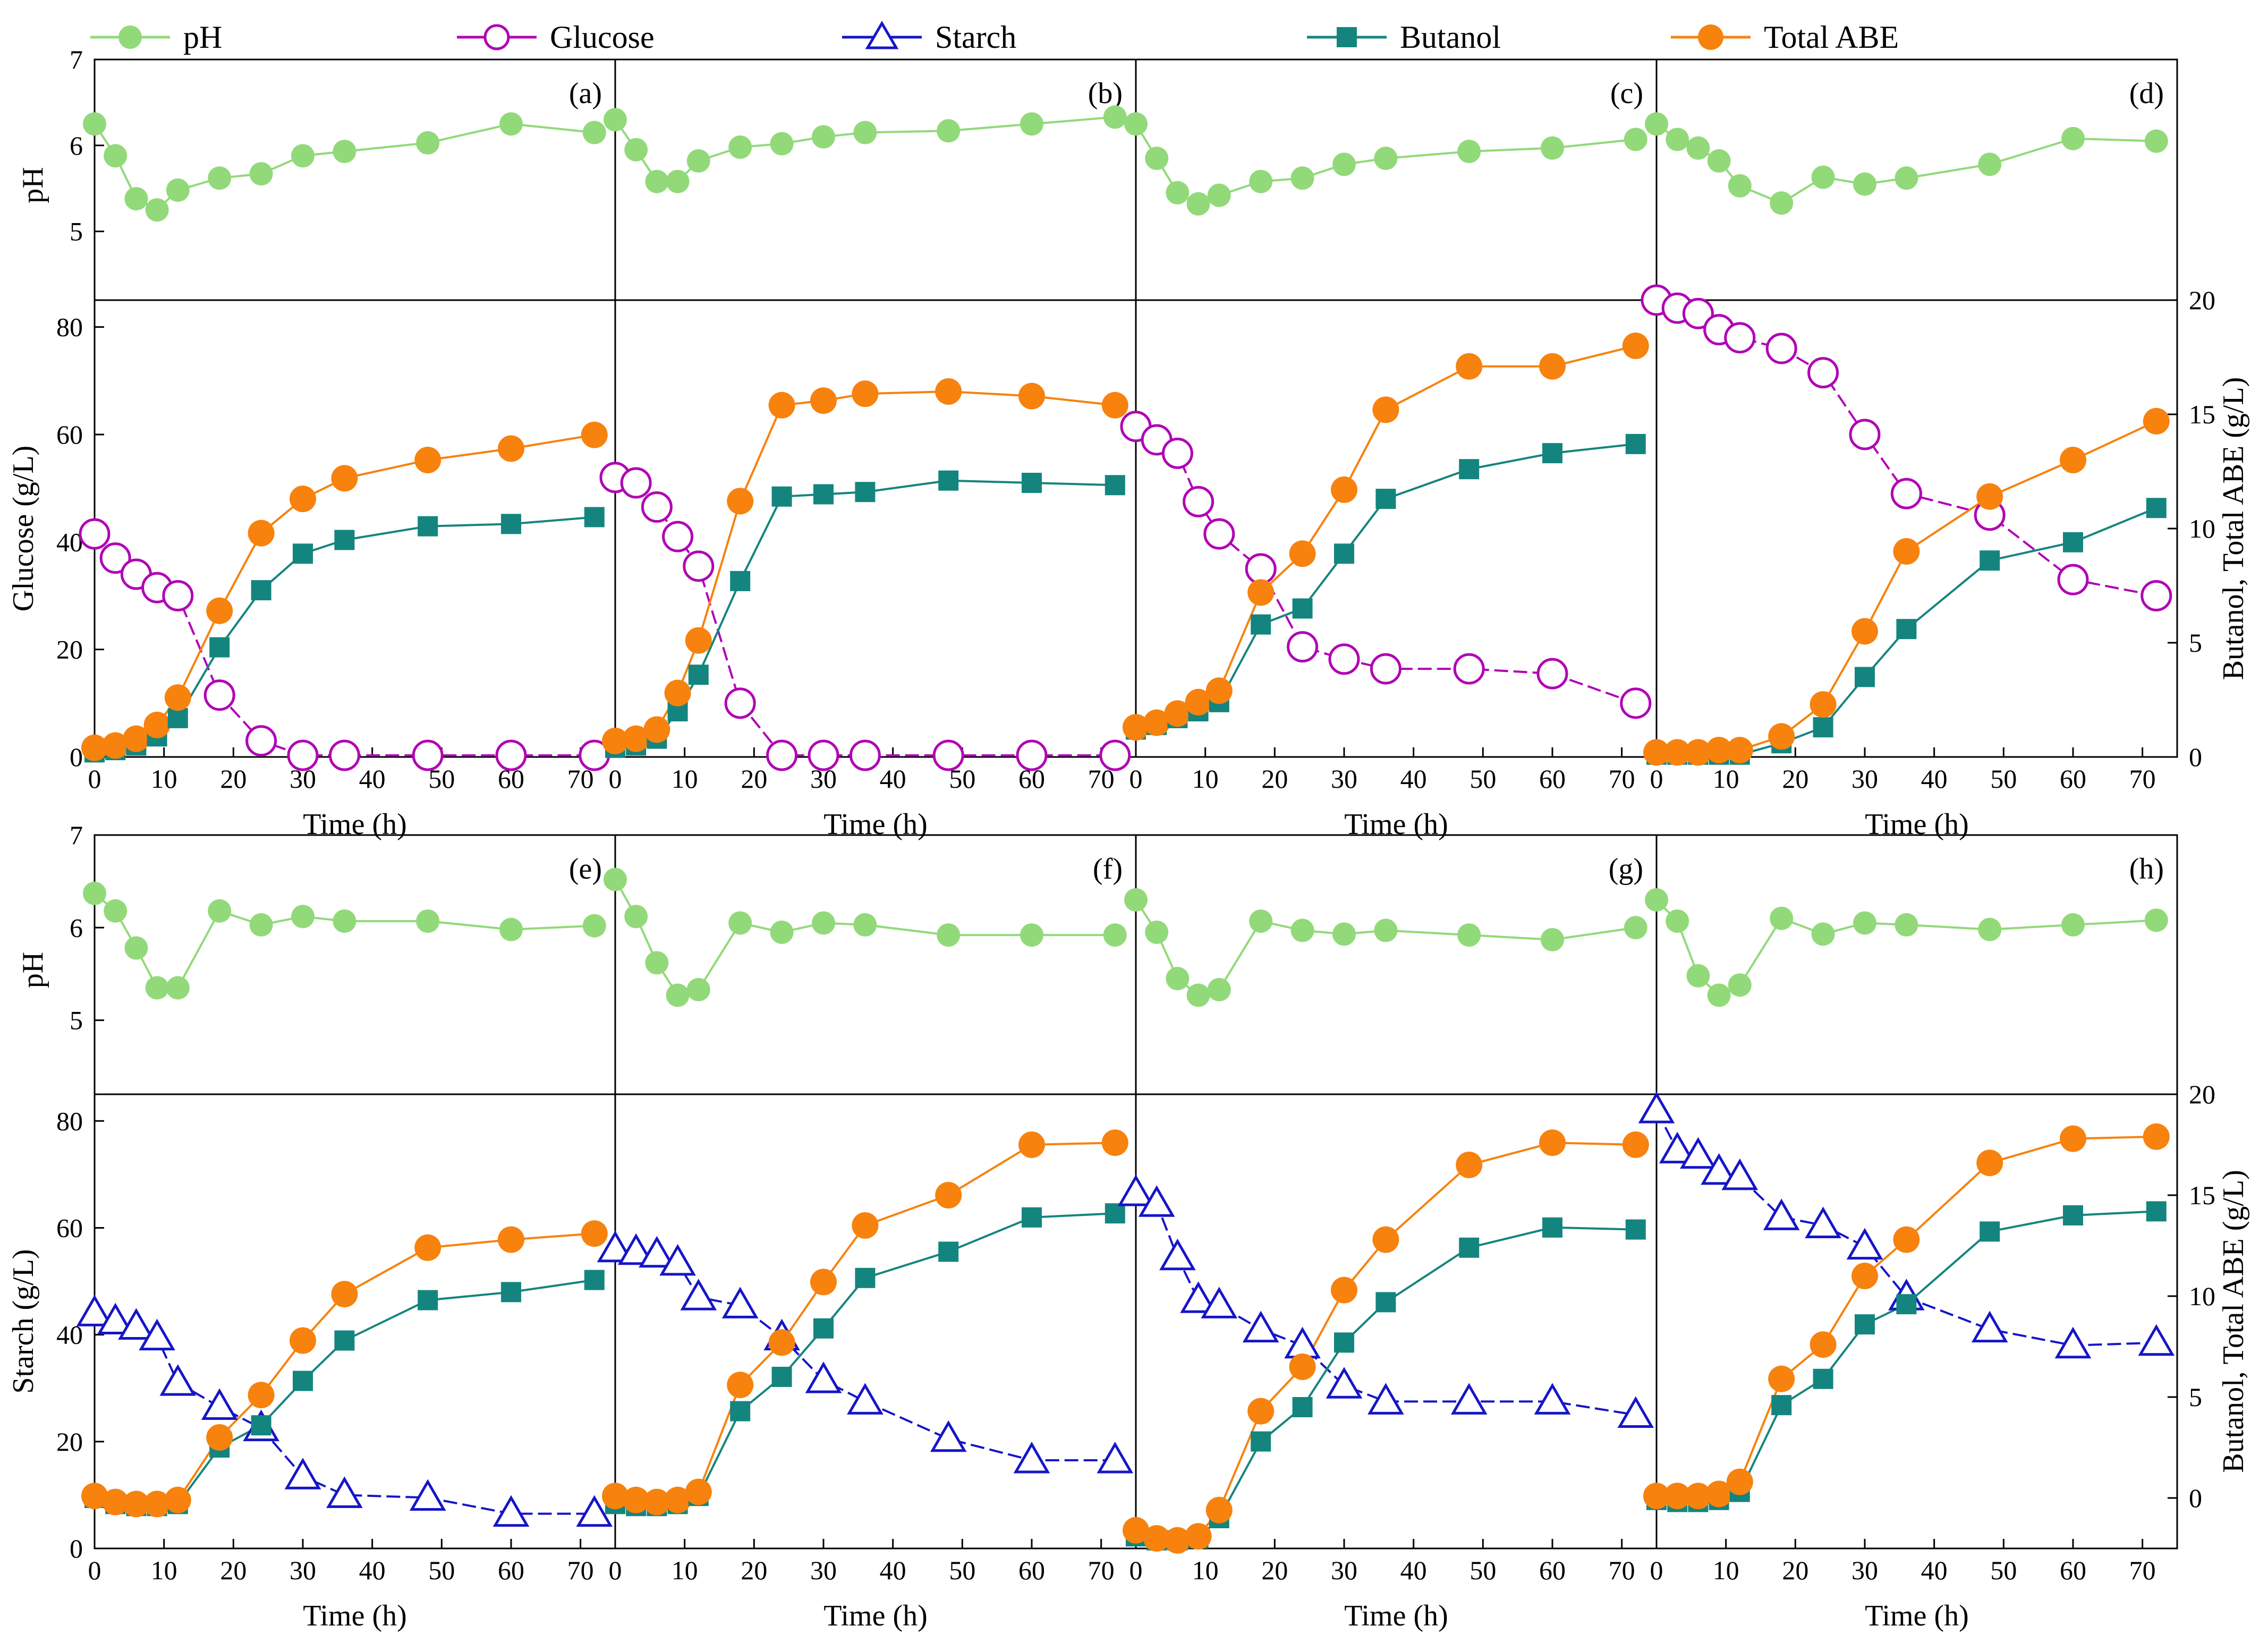  I want to click on panel-c-x-tick-label: 70, so click(1622, 779).